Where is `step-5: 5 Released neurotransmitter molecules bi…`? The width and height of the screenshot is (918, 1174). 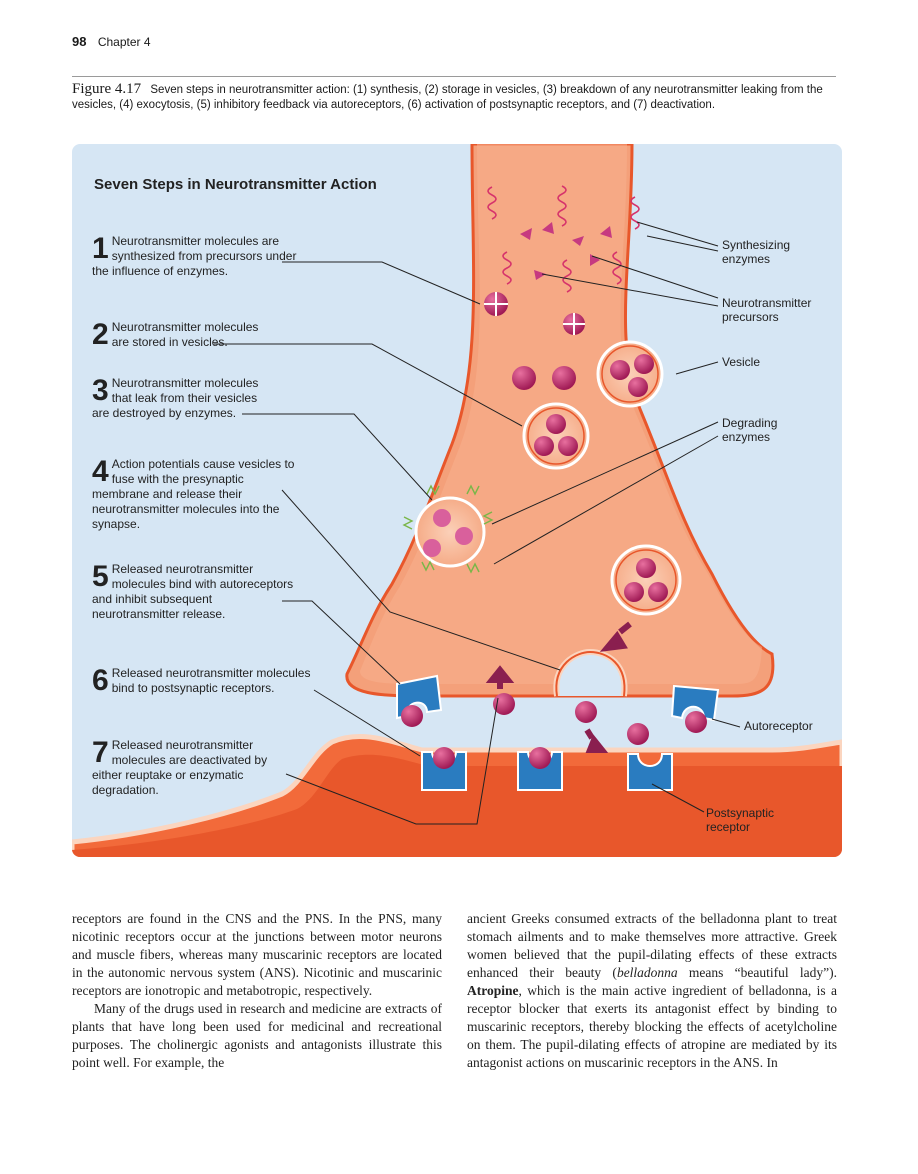 step-5: 5 Released neurotransmitter molecules bi… is located at coordinates (194, 592).